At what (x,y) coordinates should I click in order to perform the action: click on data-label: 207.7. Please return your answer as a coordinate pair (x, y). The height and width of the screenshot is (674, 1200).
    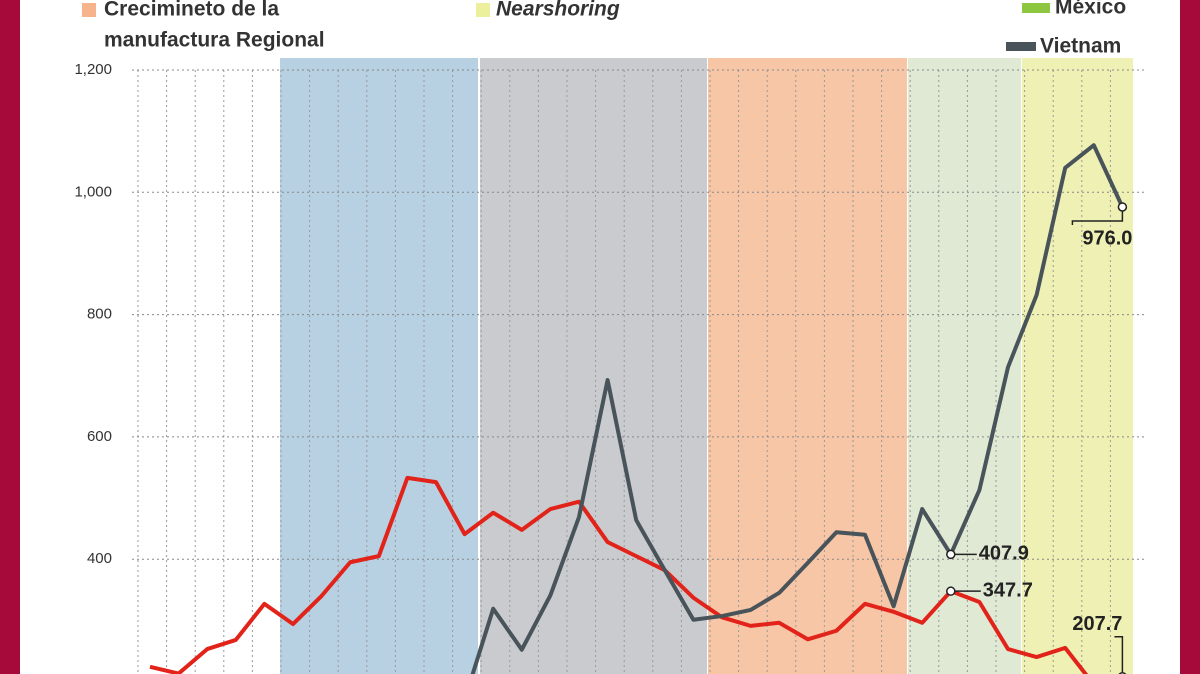
    Looking at the image, I should click on (1097, 624).